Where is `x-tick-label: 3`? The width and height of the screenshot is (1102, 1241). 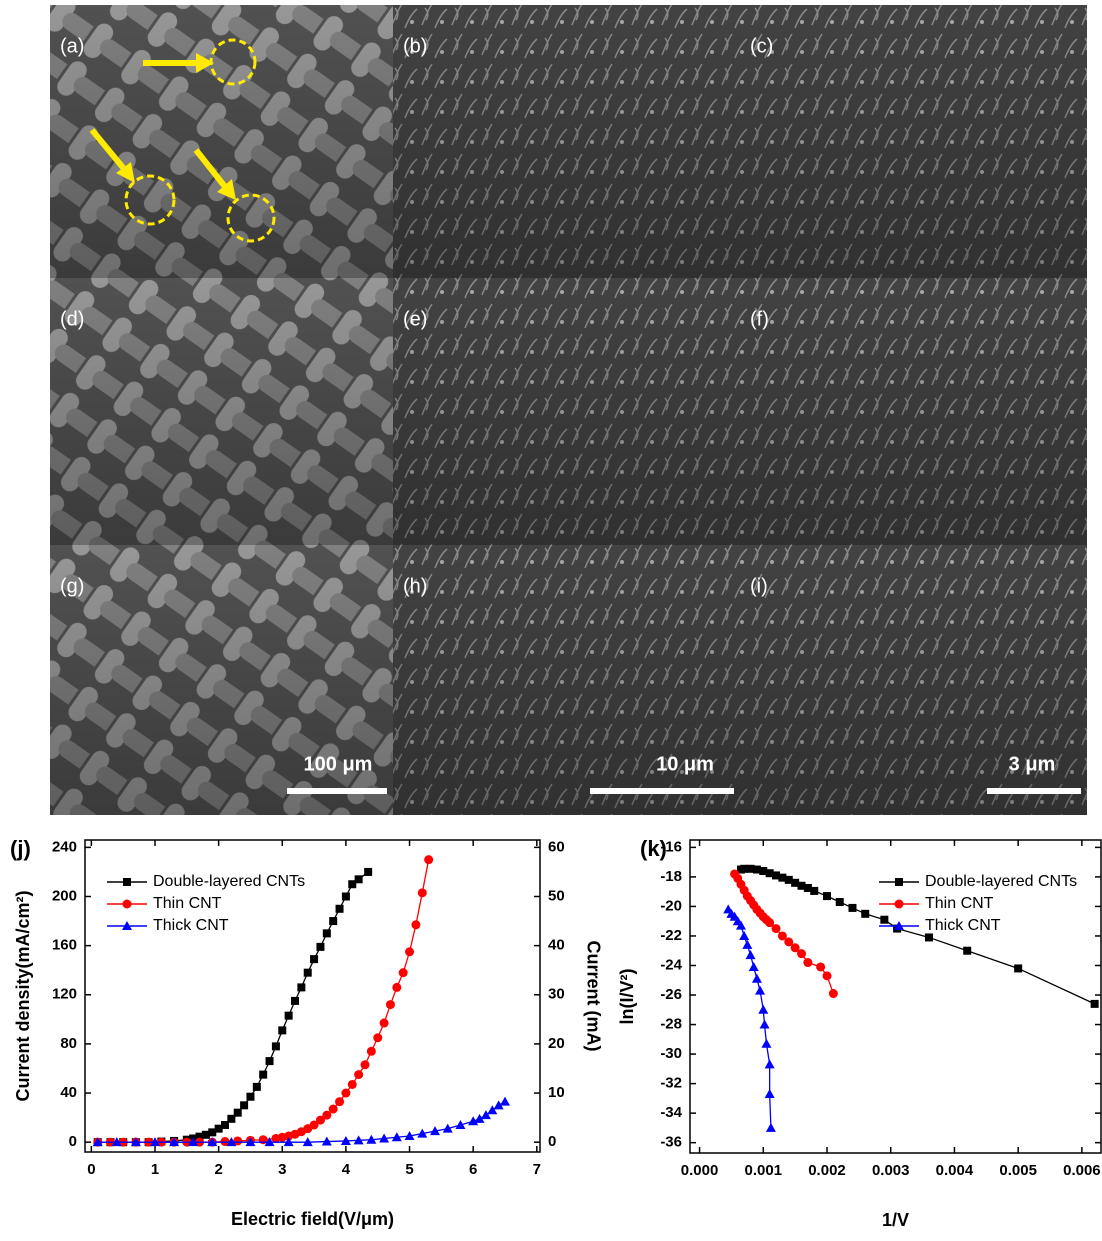
x-tick-label: 3 is located at coordinates (282, 1169).